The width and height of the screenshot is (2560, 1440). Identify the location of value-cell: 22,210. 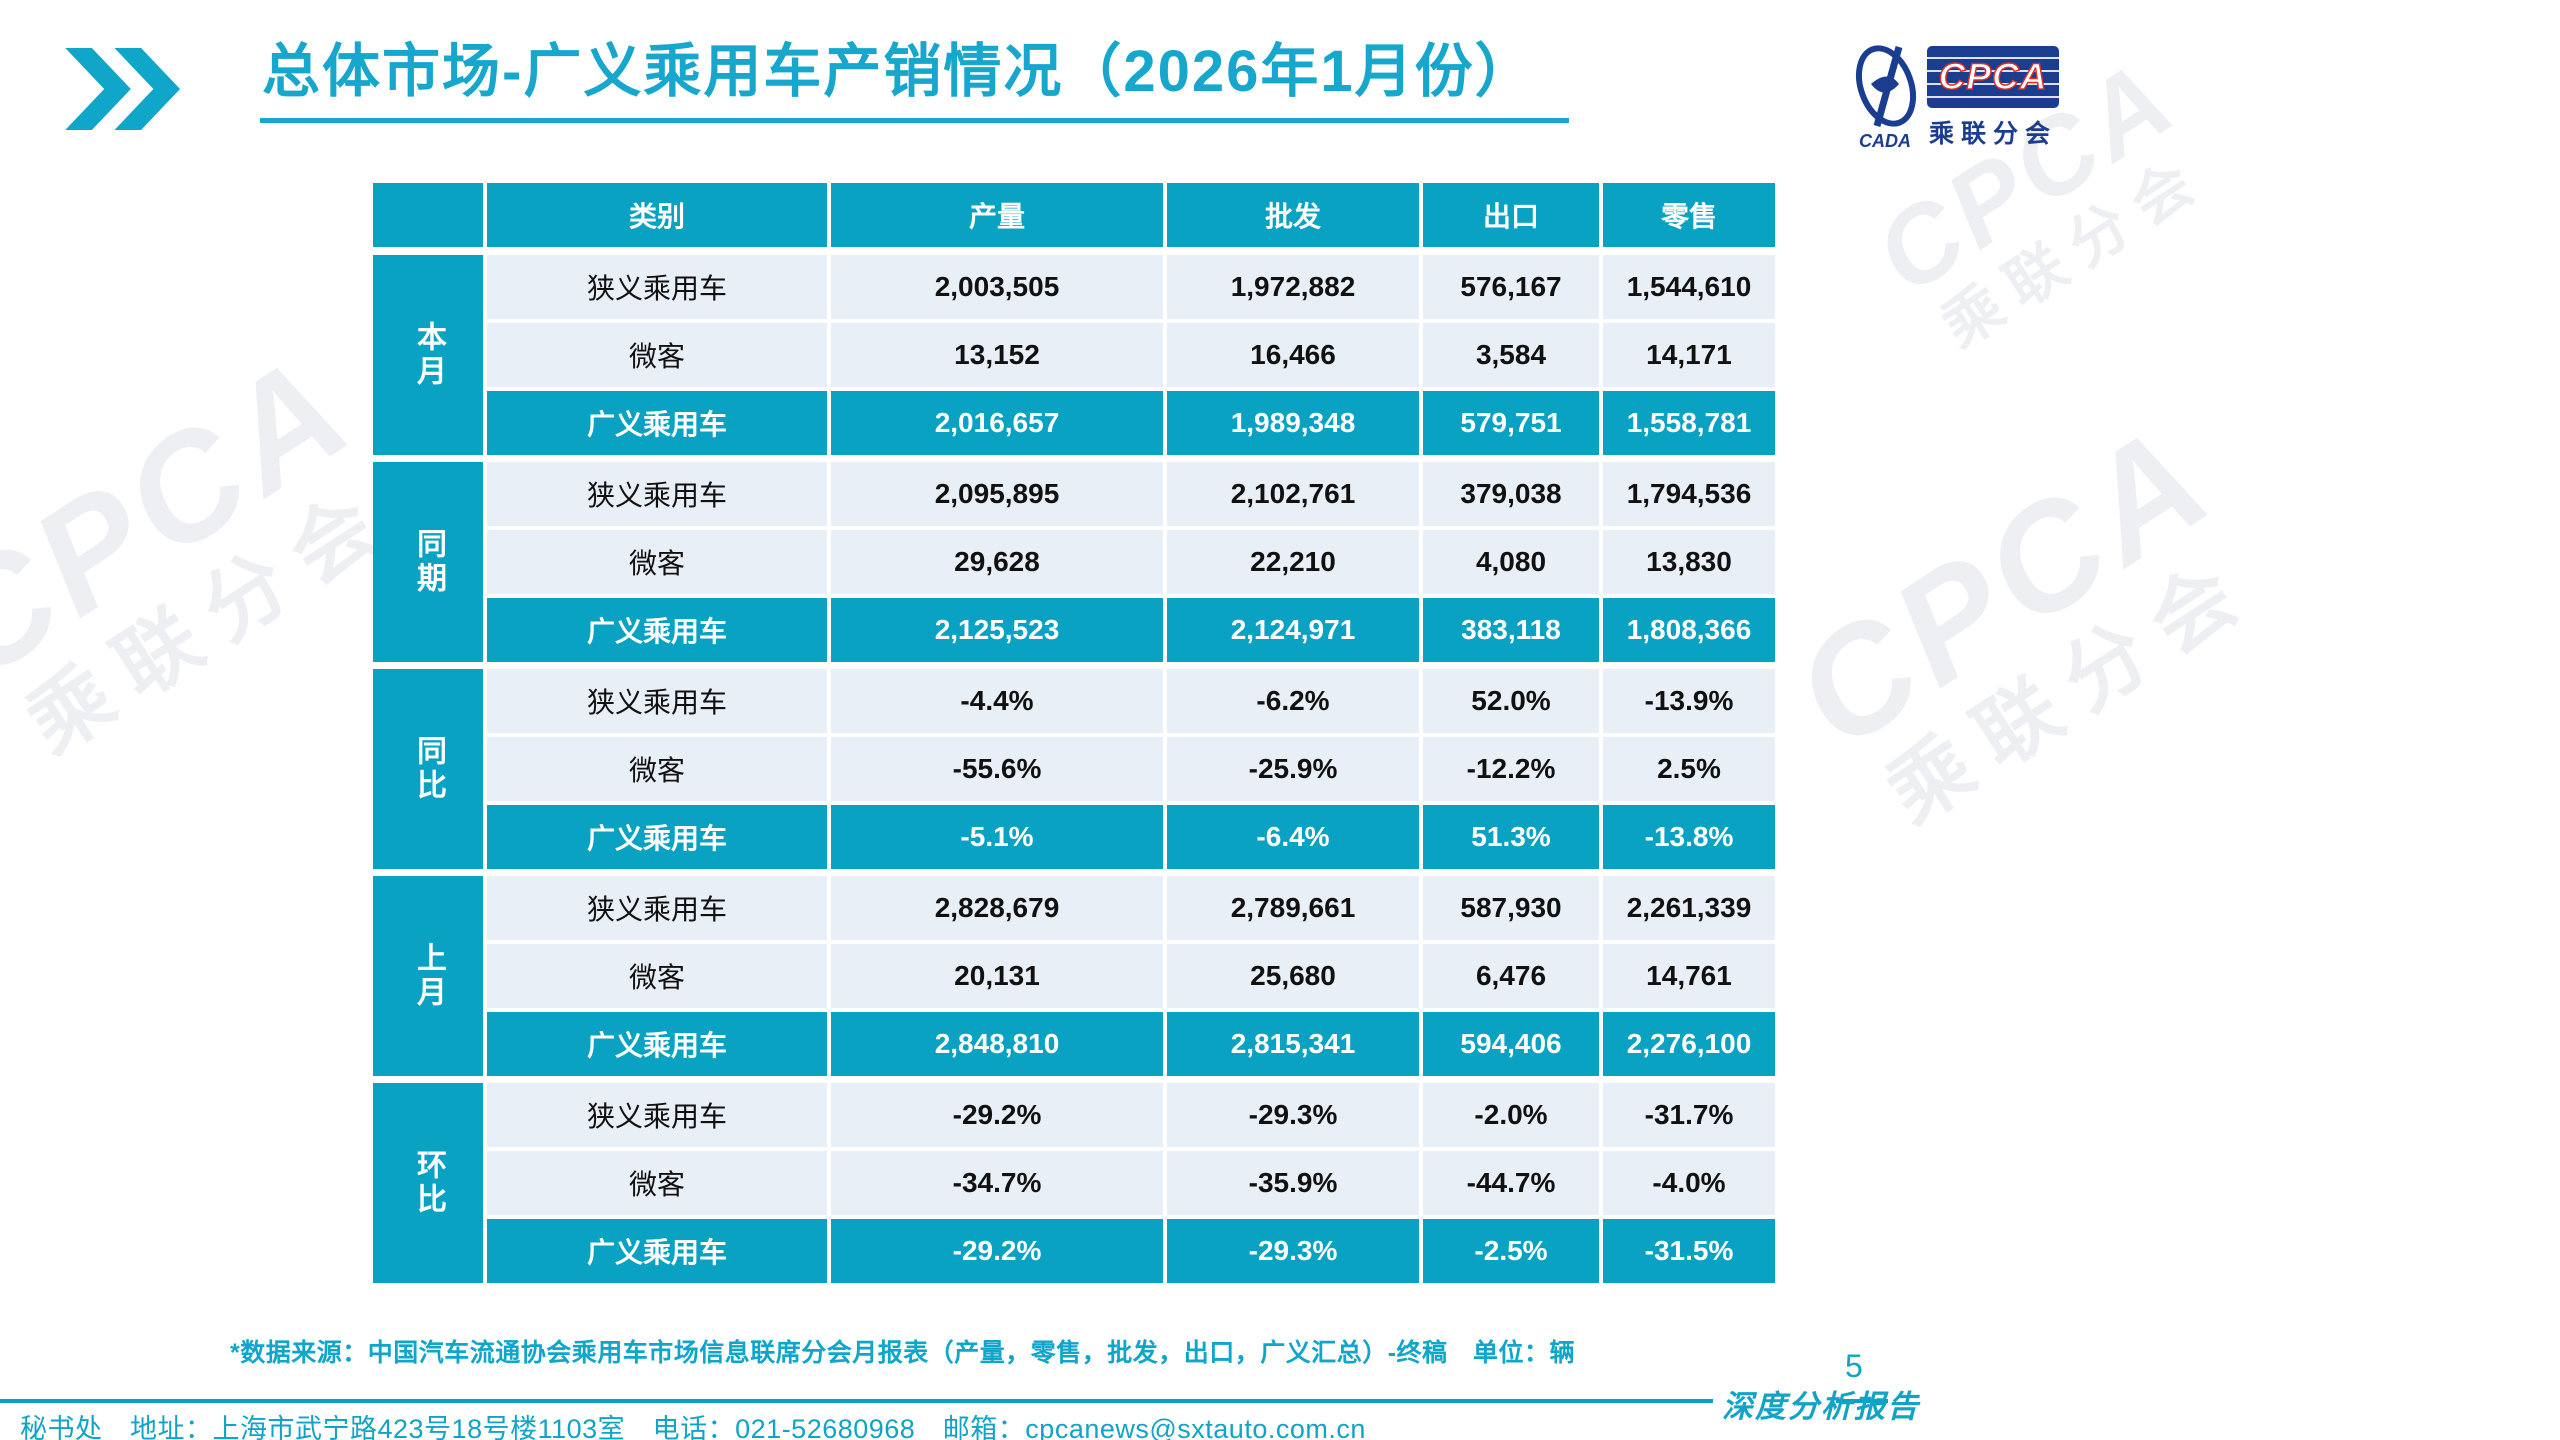
(1293, 562).